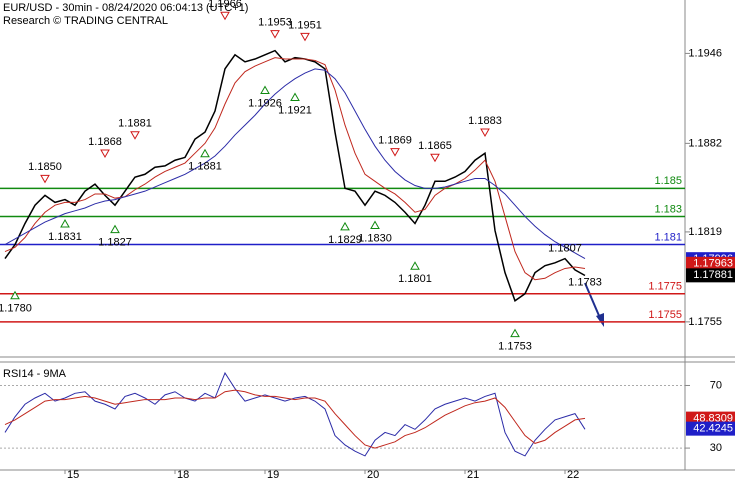  I want to click on annotation-label: 1.1780, so click(16, 309).